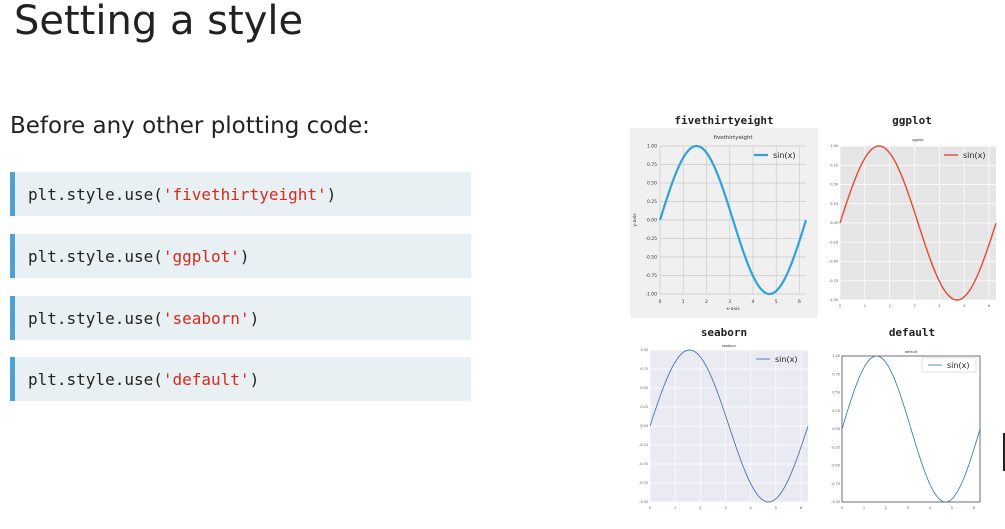 The width and height of the screenshot is (1005, 529). Describe the element at coordinates (734, 138) in the screenshot. I see `inner-chart-title: fivethirtyeight` at that location.